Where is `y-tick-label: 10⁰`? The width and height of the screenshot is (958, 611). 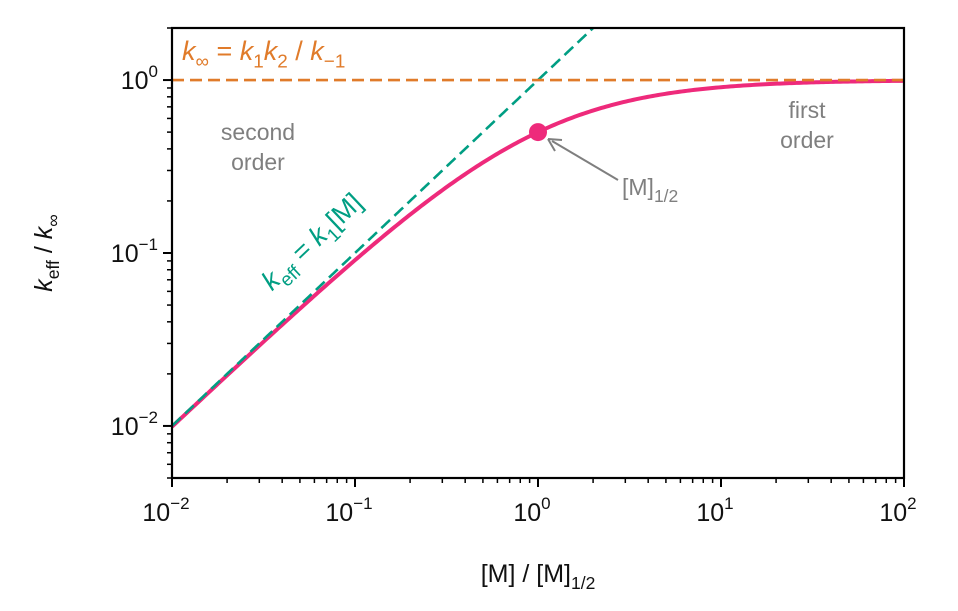
y-tick-label: 10⁰ is located at coordinates (139, 78).